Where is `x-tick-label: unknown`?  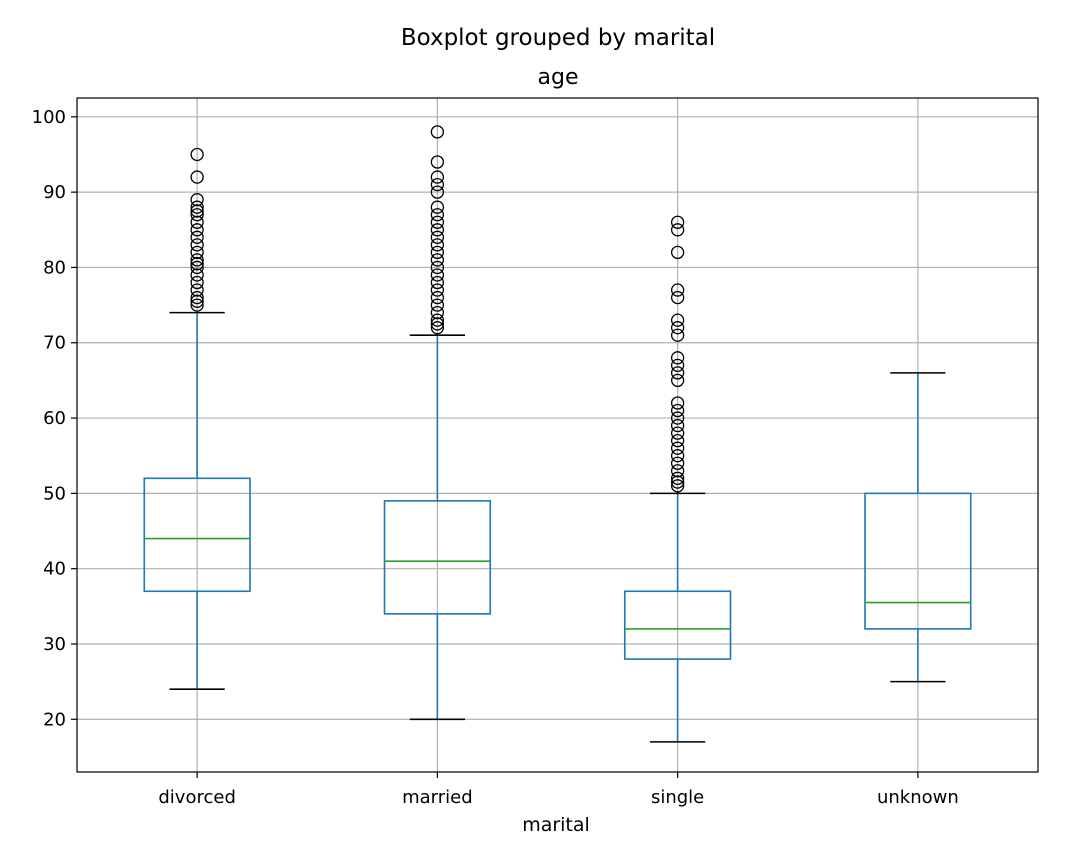
x-tick-label: unknown is located at coordinates (918, 797).